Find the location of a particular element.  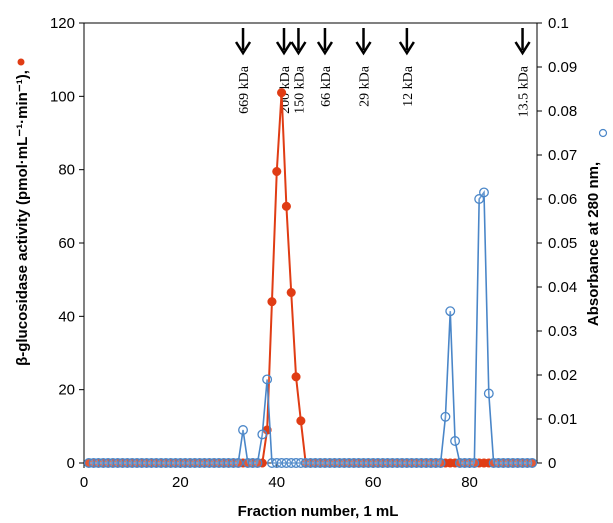

x-tick-label: 80 is located at coordinates (469, 482).